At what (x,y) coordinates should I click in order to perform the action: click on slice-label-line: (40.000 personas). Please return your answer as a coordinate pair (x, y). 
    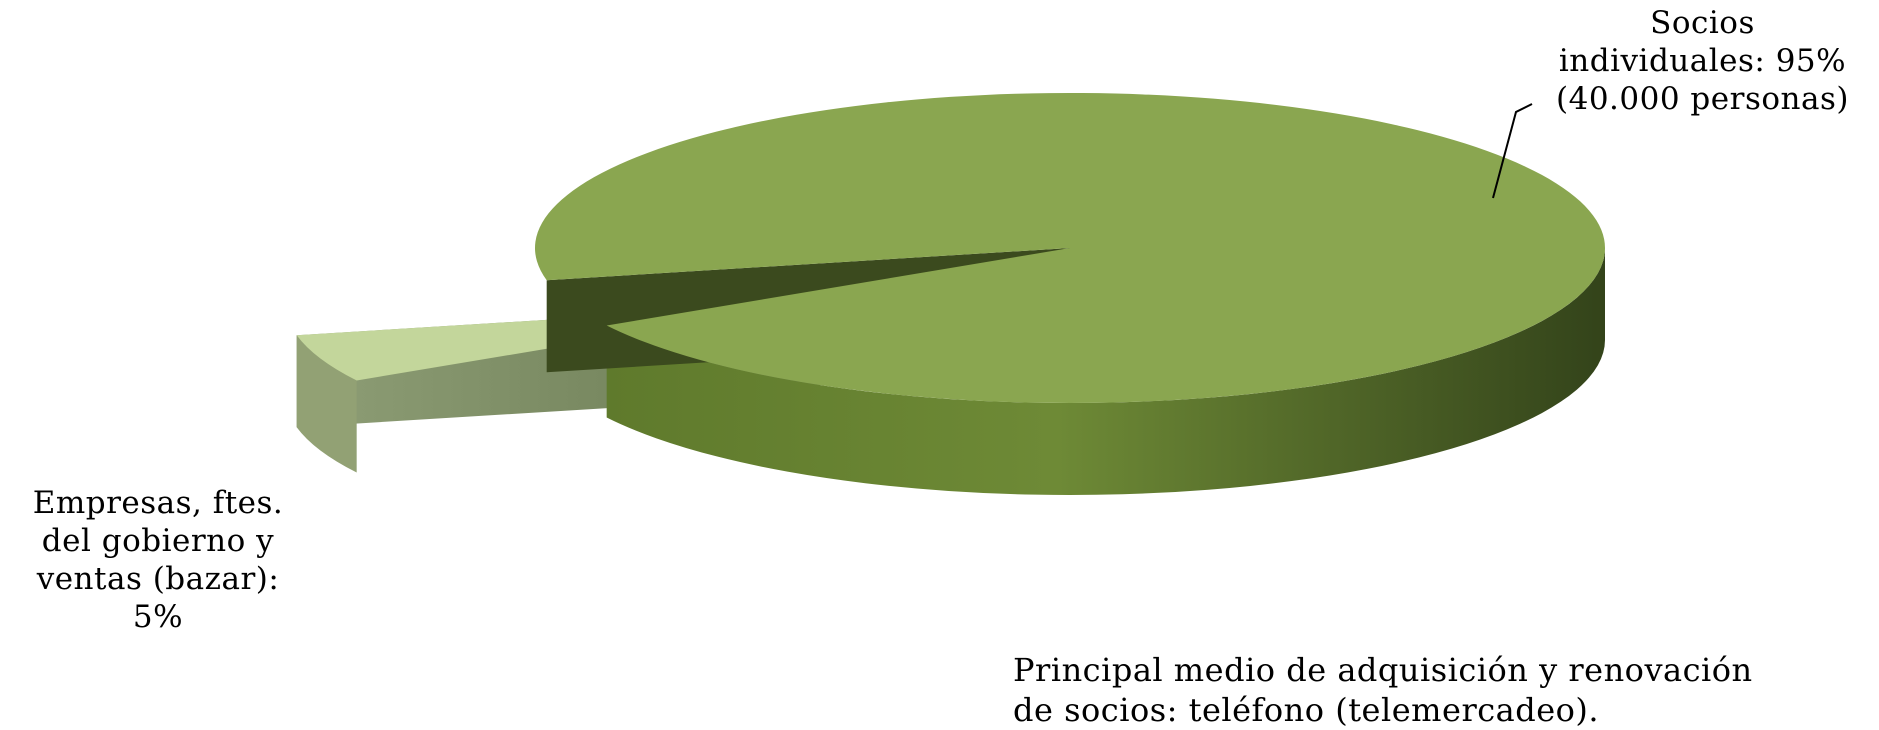
    Looking at the image, I should click on (1702, 99).